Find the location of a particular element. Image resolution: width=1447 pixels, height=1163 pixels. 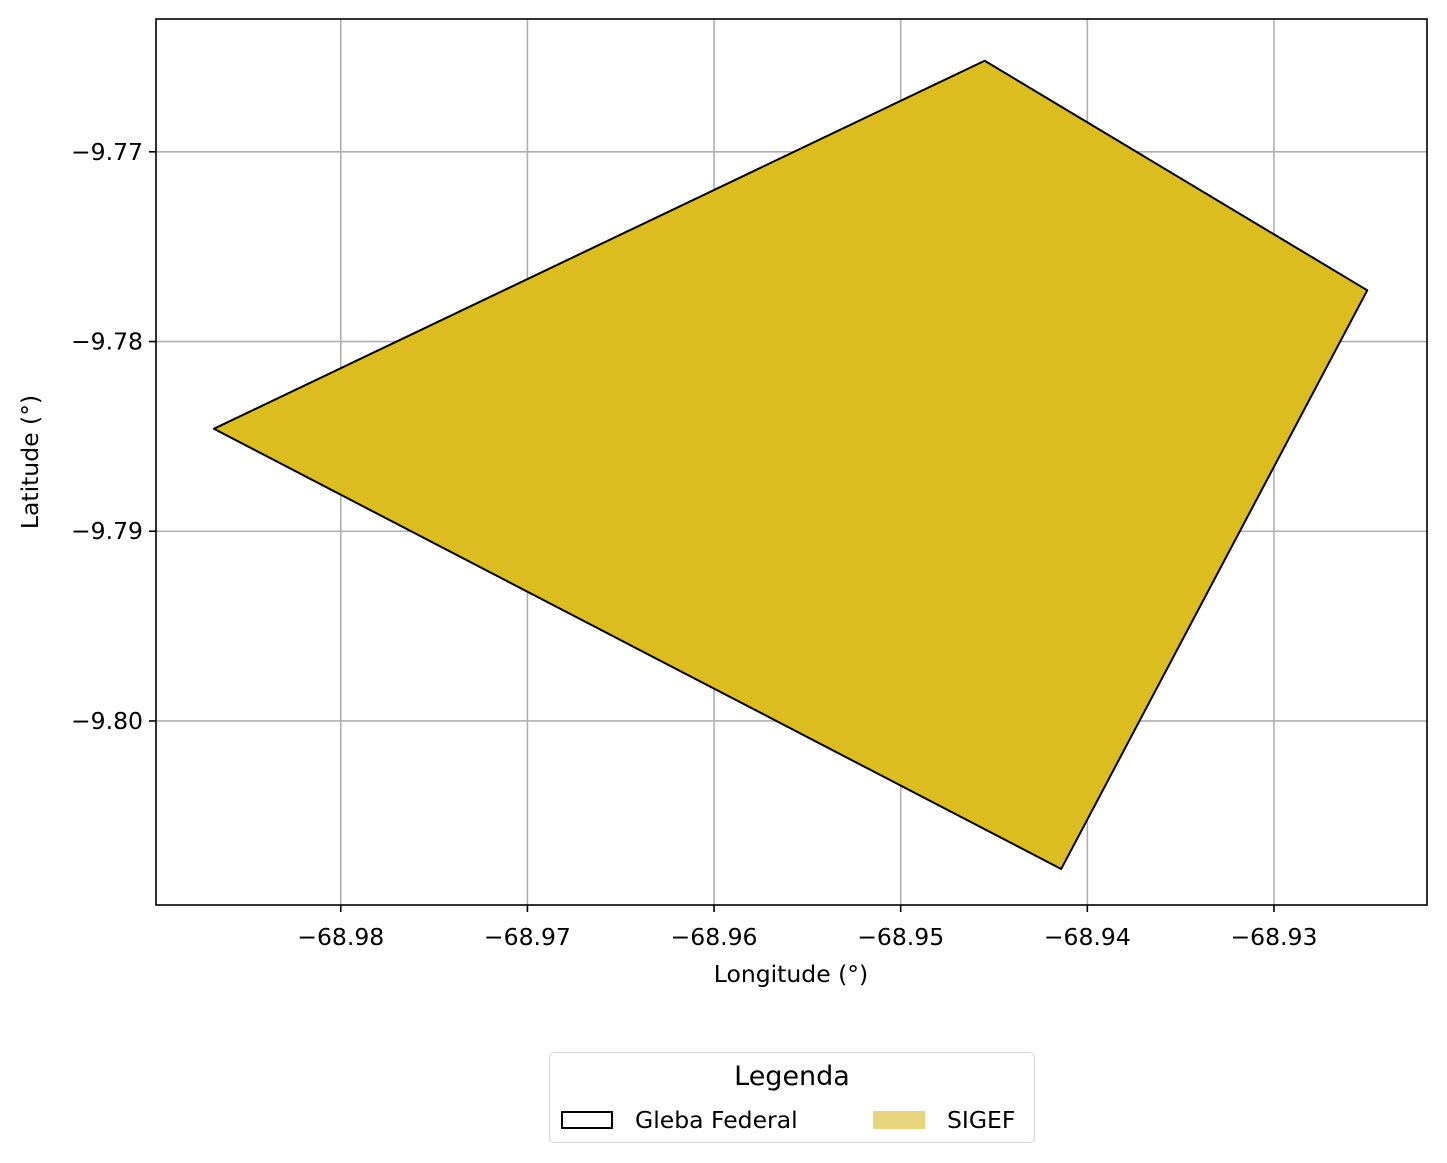

y-axis-label: Latitude (°) is located at coordinates (30, 462).